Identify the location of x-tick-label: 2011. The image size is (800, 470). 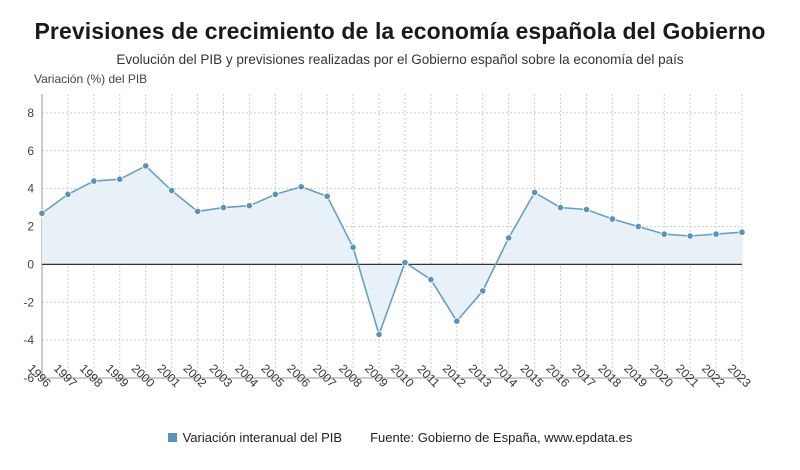
(429, 376).